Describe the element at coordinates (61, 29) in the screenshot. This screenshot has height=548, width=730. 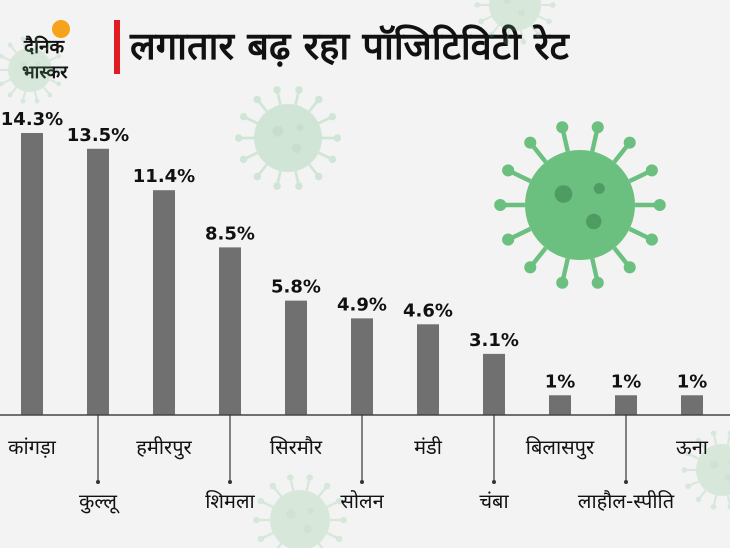
I see `logo-sun-icon` at that location.